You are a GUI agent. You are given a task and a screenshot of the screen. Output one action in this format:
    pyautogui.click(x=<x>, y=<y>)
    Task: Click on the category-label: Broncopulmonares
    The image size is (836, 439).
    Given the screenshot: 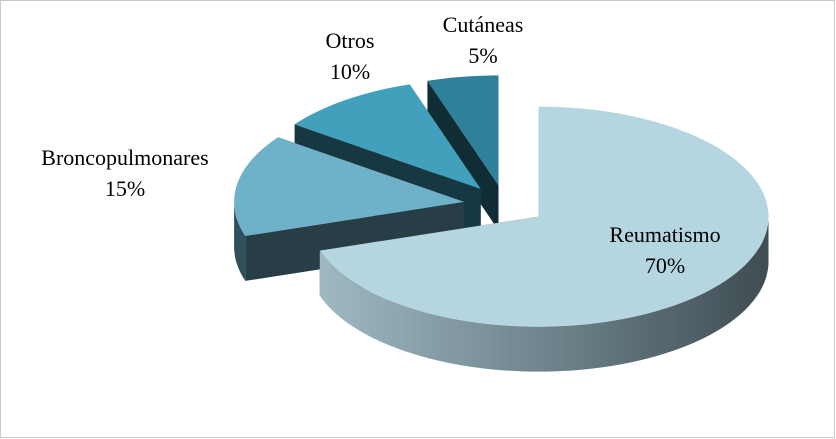 What is the action you would take?
    pyautogui.click(x=124, y=157)
    